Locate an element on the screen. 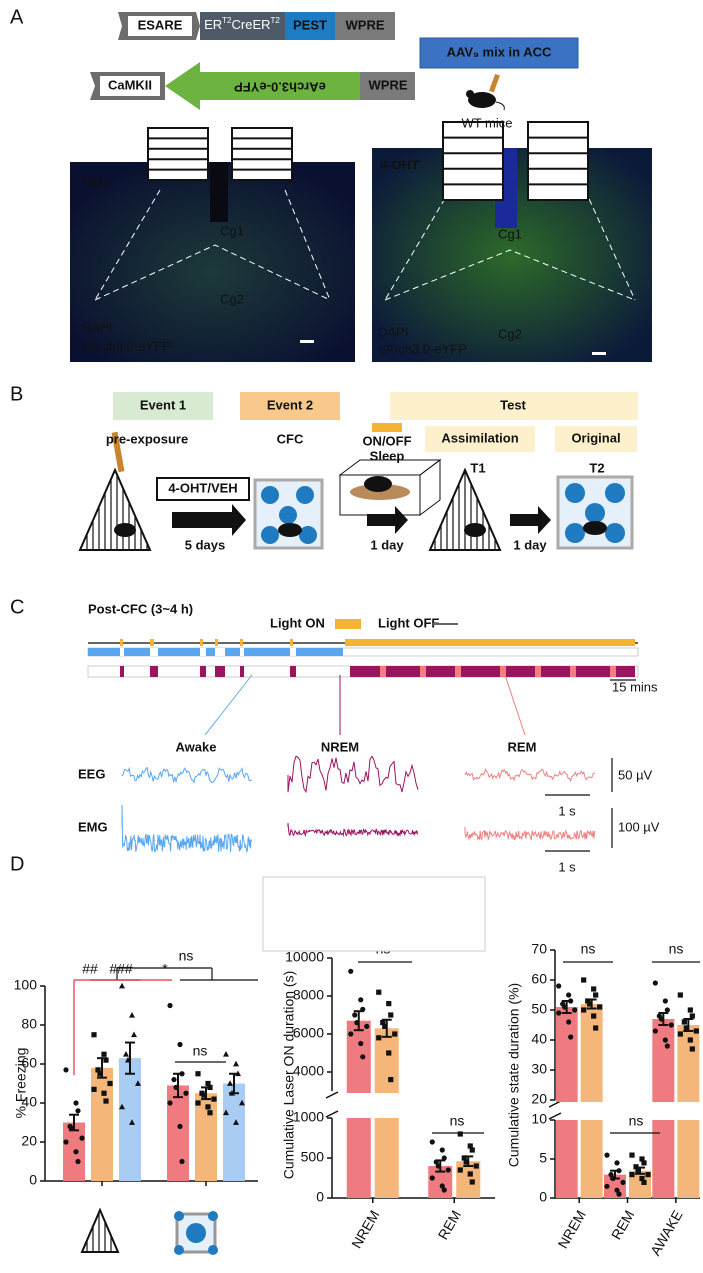  region: Cg1 is located at coordinates (510, 233).